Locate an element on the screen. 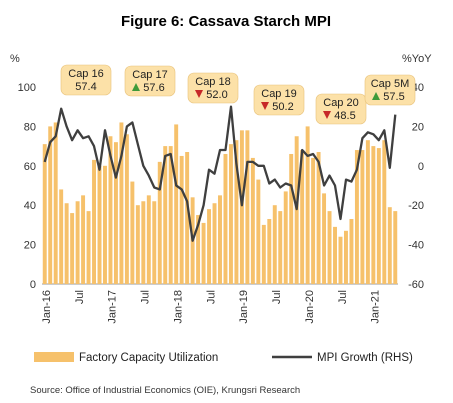 This screenshot has height=403, width=453. annotation-value: 57.4 is located at coordinates (85, 87).